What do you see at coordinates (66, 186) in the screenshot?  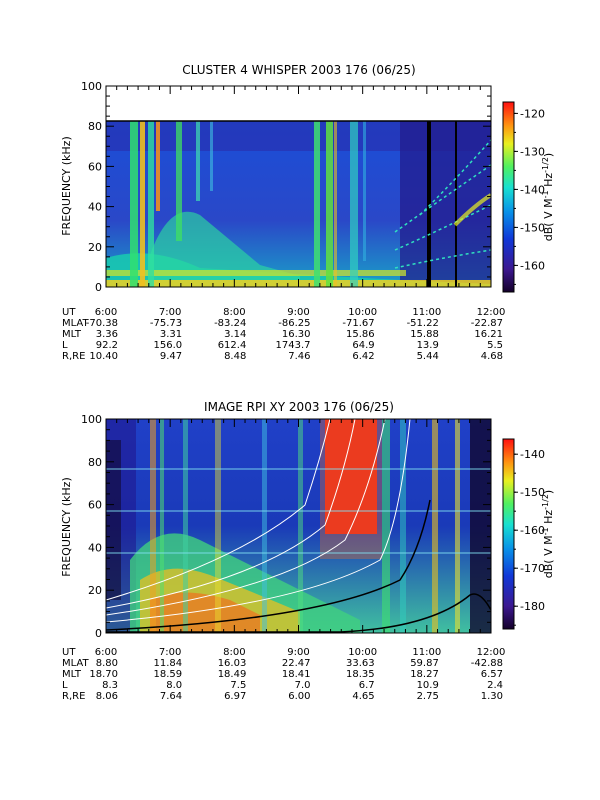 I see `panel1-y-label: FREQUENCY (kHz)` at bounding box center [66, 186].